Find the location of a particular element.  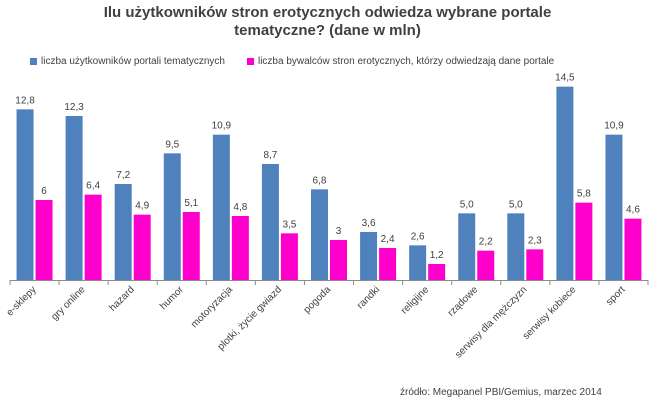

data-label-users-10: 5,0 is located at coordinates (516, 204).